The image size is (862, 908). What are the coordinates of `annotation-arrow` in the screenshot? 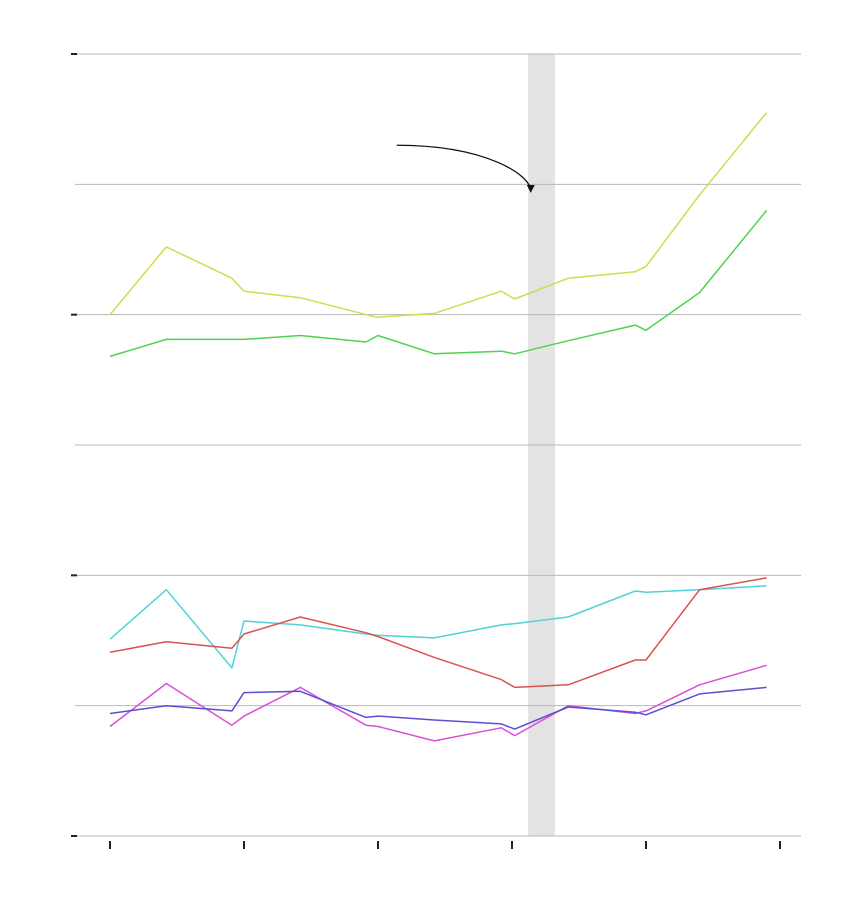 It's located at (465, 168).